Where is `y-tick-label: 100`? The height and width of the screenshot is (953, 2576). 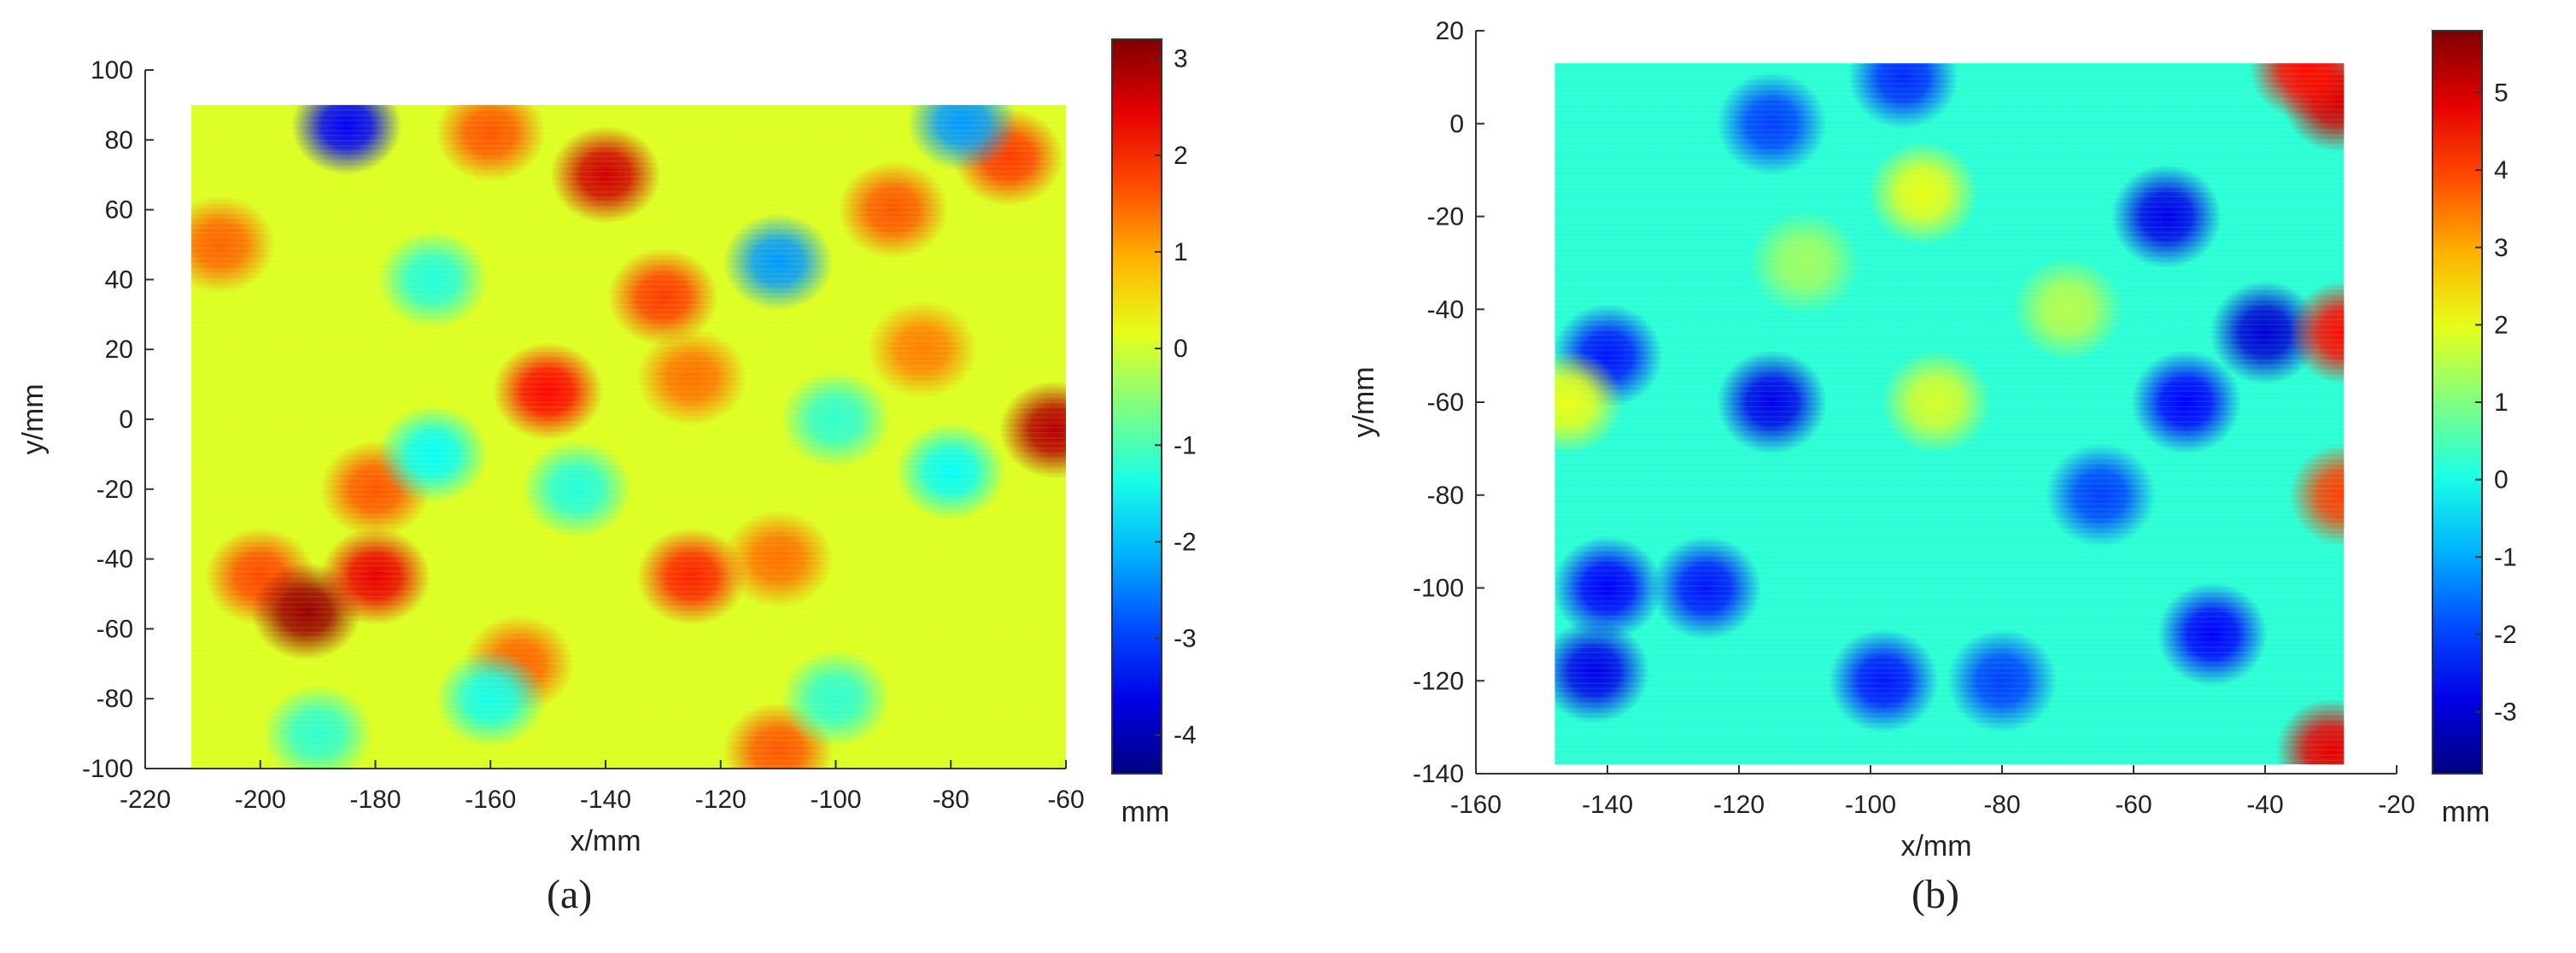 y-tick-label: 100 is located at coordinates (112, 70).